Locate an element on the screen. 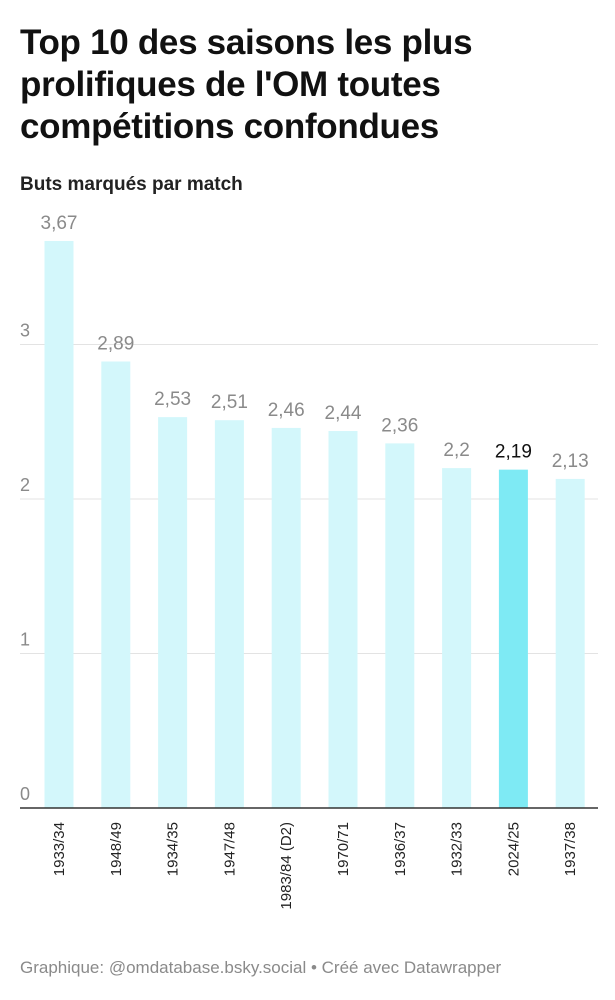 This screenshot has width=615, height=1000. category-label: 1947/48 is located at coordinates (229, 849).